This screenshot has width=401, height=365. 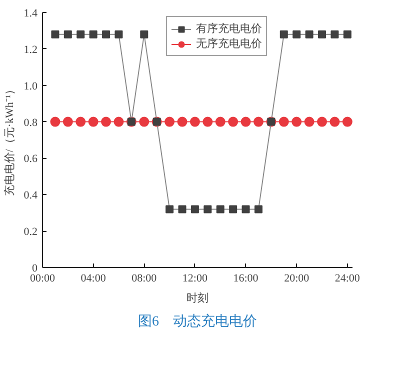 What do you see at coordinates (31, 122) in the screenshot?
I see `y-tick-label: 0.8` at bounding box center [31, 122].